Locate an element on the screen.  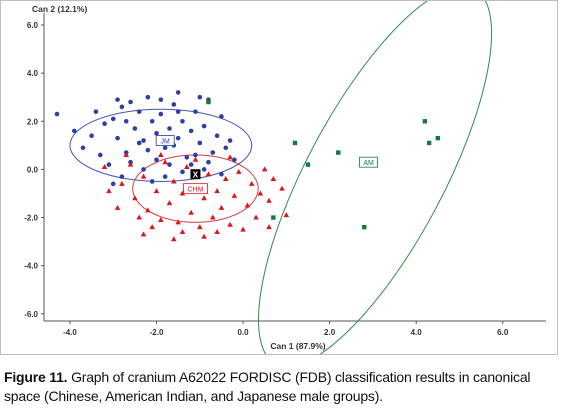
unknown-marker is located at coordinates (195, 174).